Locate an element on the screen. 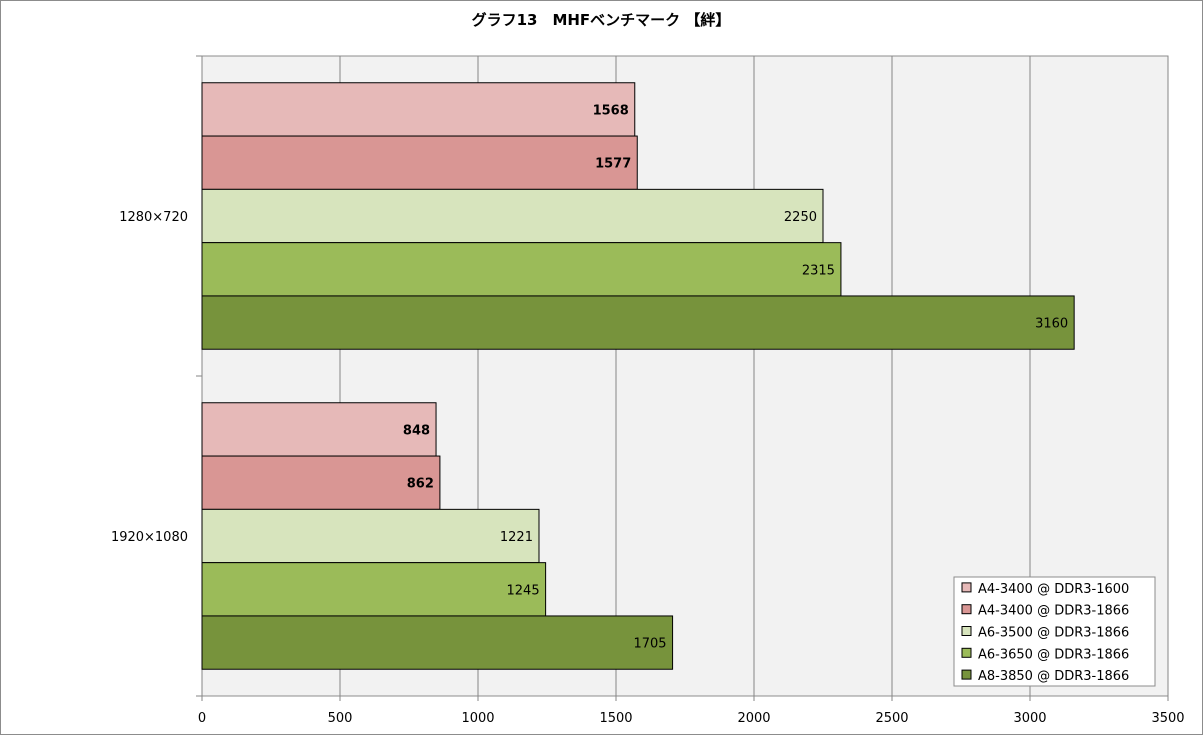  legend-label: A6-3500 @ DDR3-1866 is located at coordinates (1053, 633).